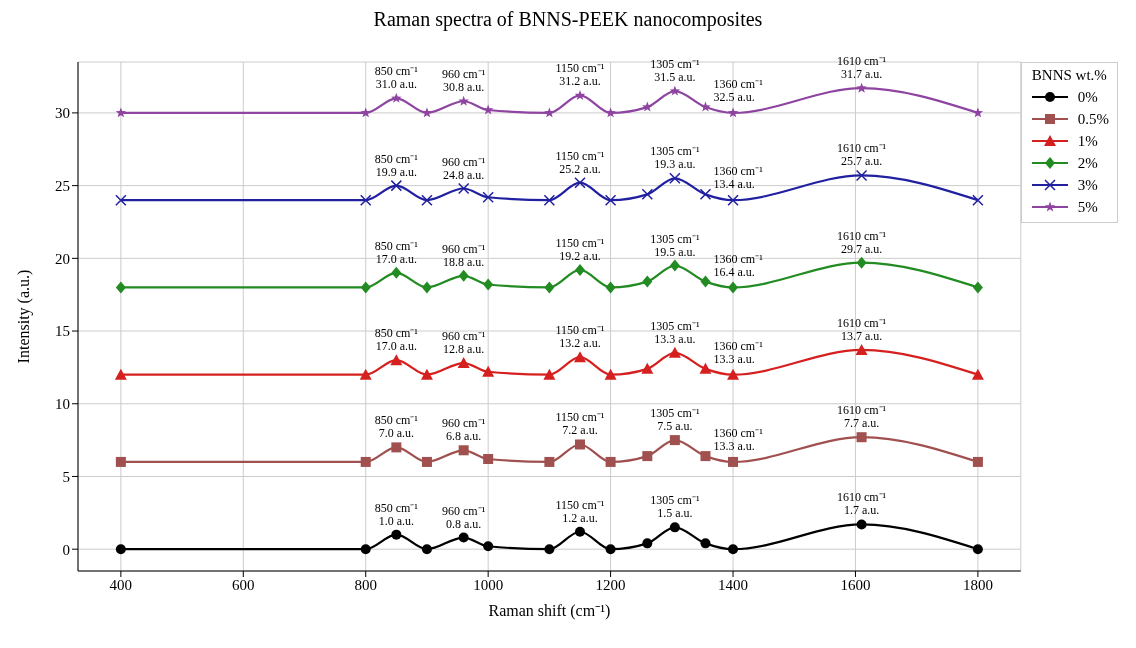 The image size is (1136, 648). What do you see at coordinates (121, 584) in the screenshot?
I see `x-tick-label: 400` at bounding box center [121, 584].